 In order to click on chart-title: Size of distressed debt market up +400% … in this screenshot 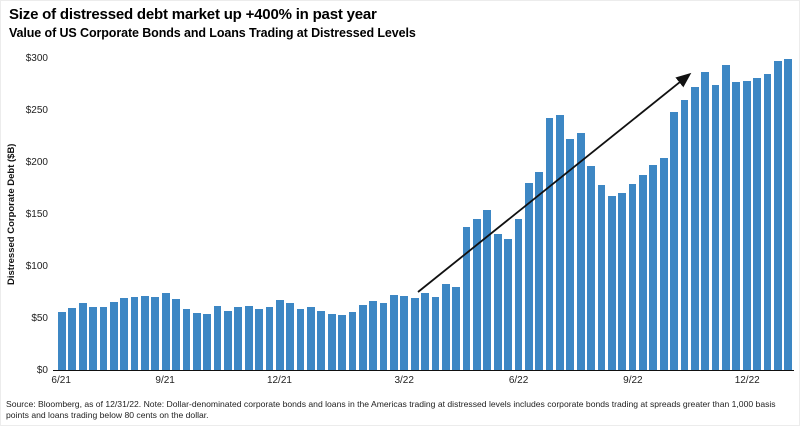, I will do `click(193, 14)`.